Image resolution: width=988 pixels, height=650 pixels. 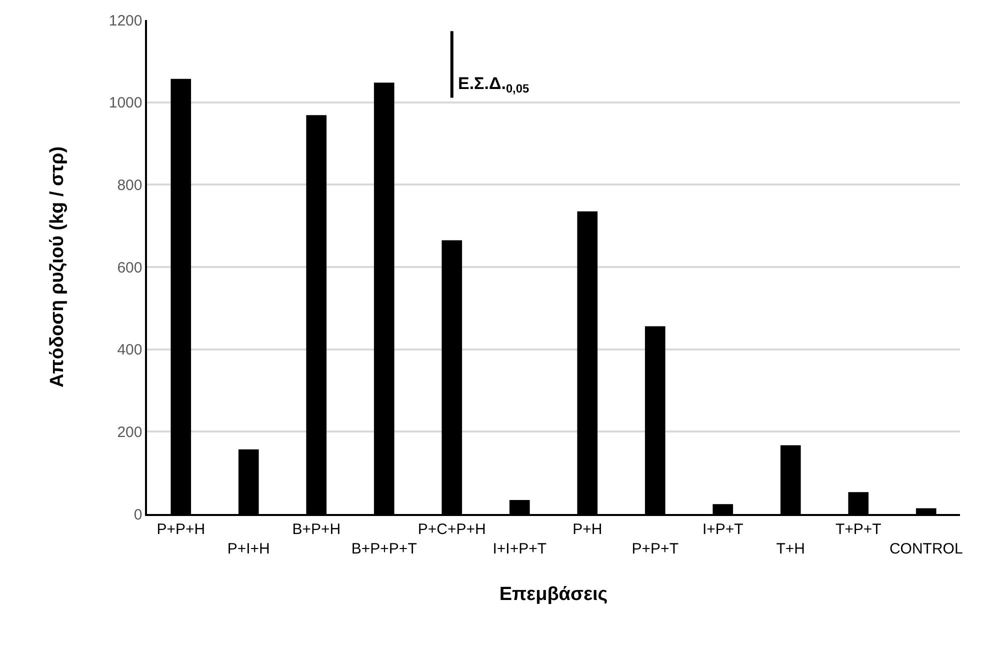 What do you see at coordinates (858, 529) in the screenshot?
I see `x-tick-label: T+P+T` at bounding box center [858, 529].